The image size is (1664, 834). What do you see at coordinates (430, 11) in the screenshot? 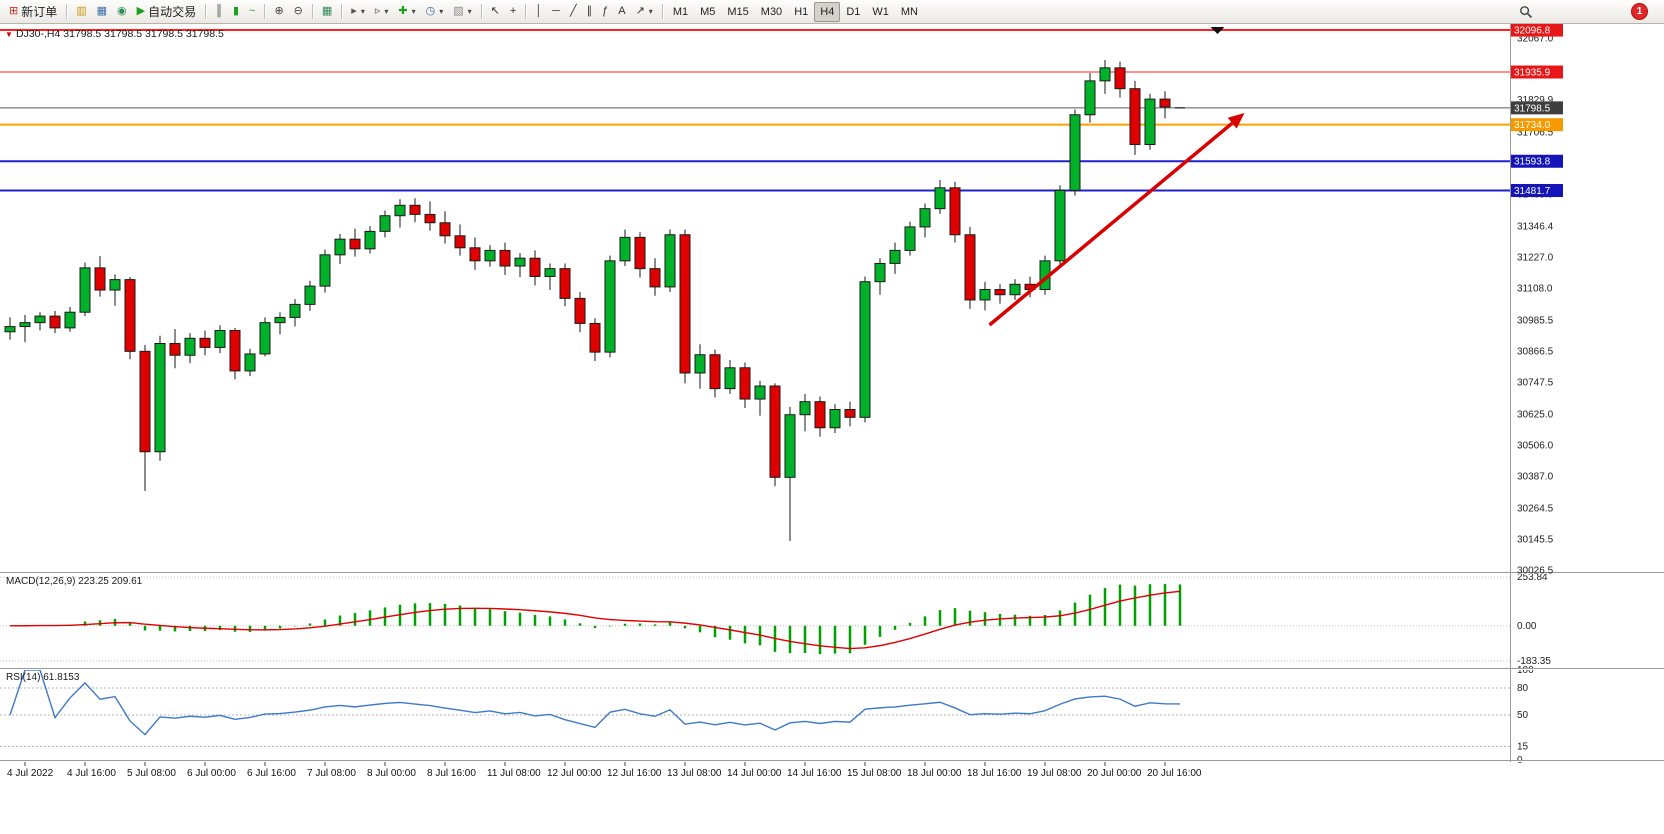
I see `periods-icon: ◷` at bounding box center [430, 11].